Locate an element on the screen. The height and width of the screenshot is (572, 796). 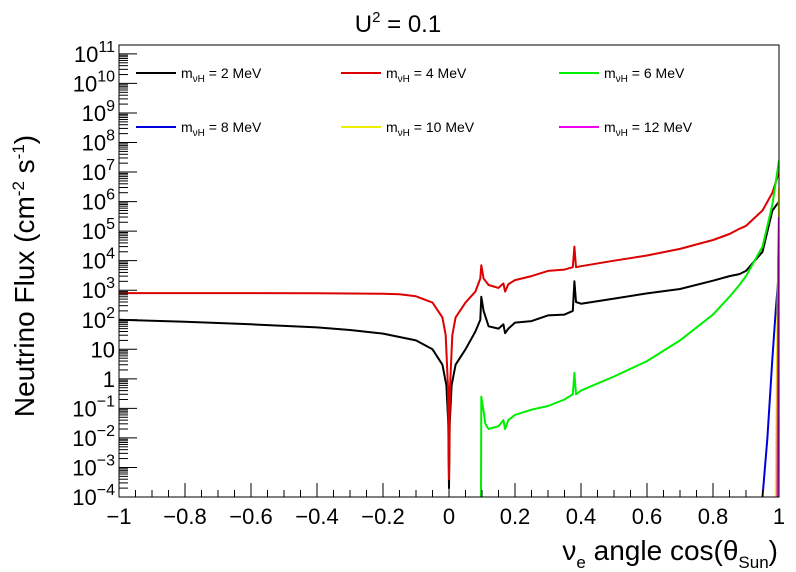
x-tick-label: −0.8 is located at coordinates (184, 516).